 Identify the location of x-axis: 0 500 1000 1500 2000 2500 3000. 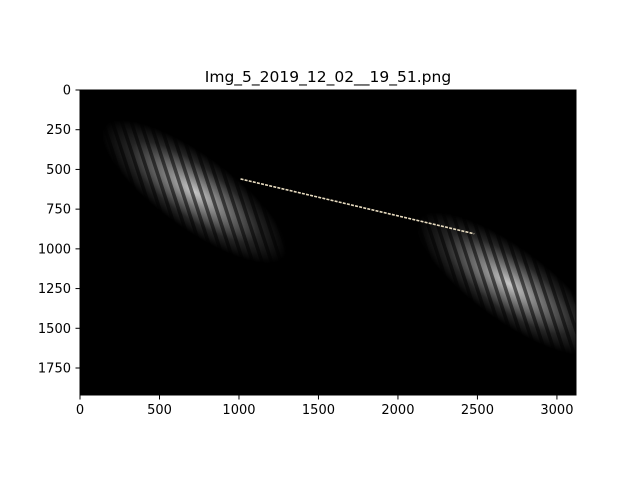
(324, 406).